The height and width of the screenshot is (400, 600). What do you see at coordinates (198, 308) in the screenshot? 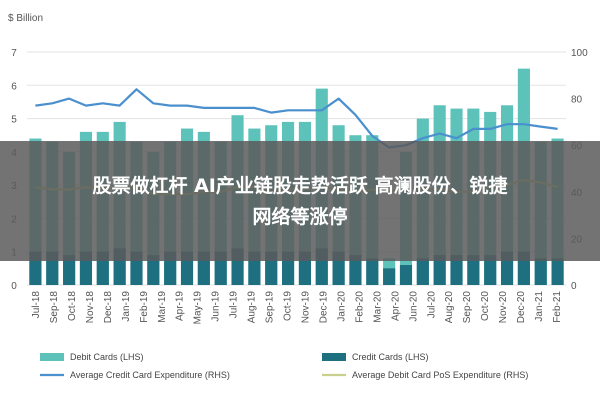
I see `x-tick-label: May-19` at bounding box center [198, 308].